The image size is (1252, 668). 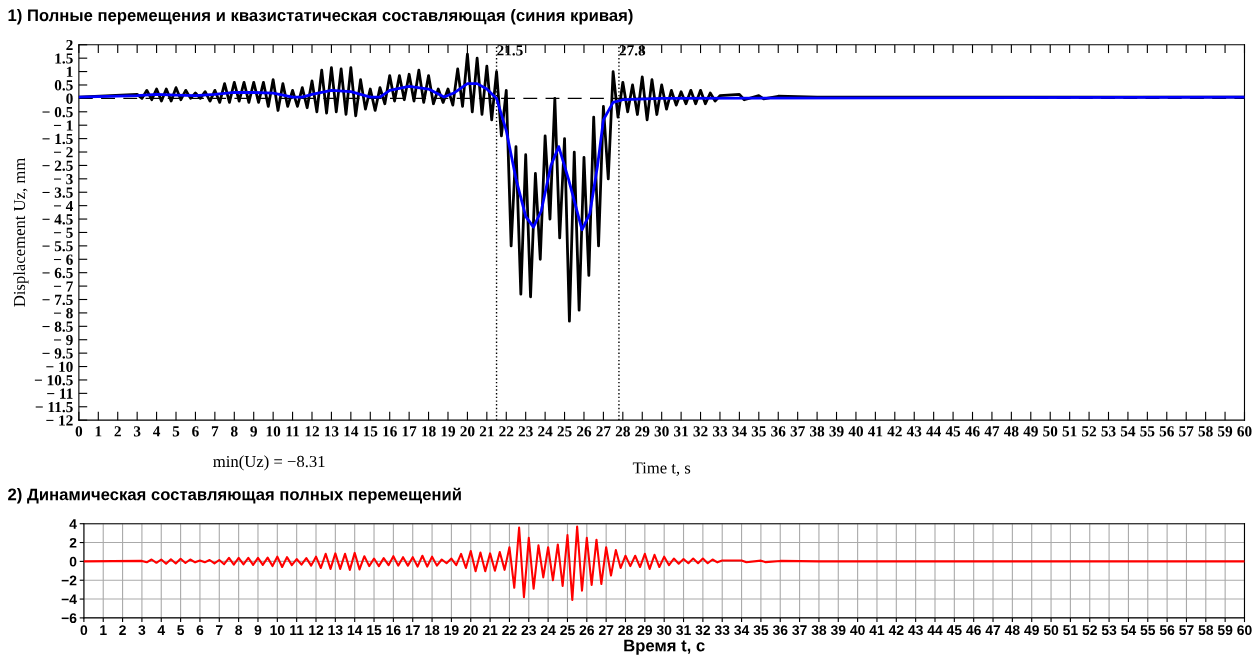 I want to click on y-tick-label: −6, so click(x=69, y=618).